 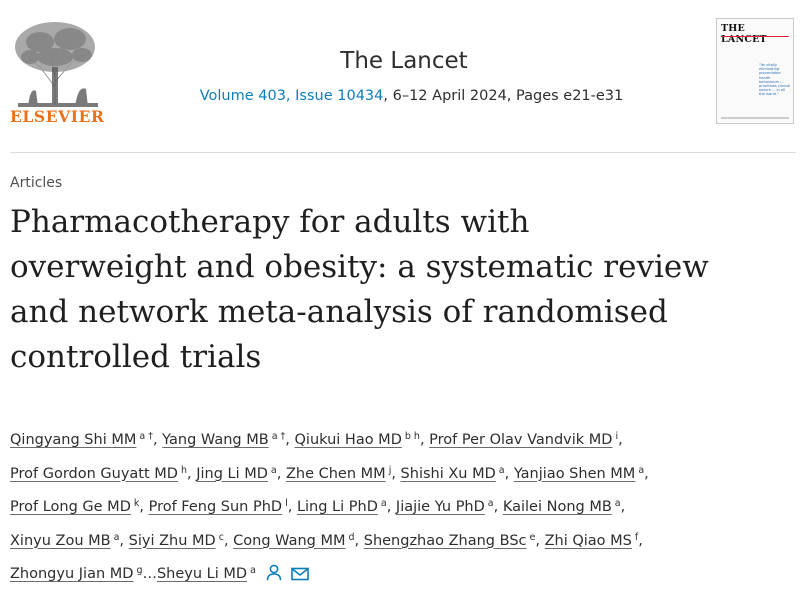 I want to click on author-item: Zhi Qiao MS f,, so click(x=593, y=540).